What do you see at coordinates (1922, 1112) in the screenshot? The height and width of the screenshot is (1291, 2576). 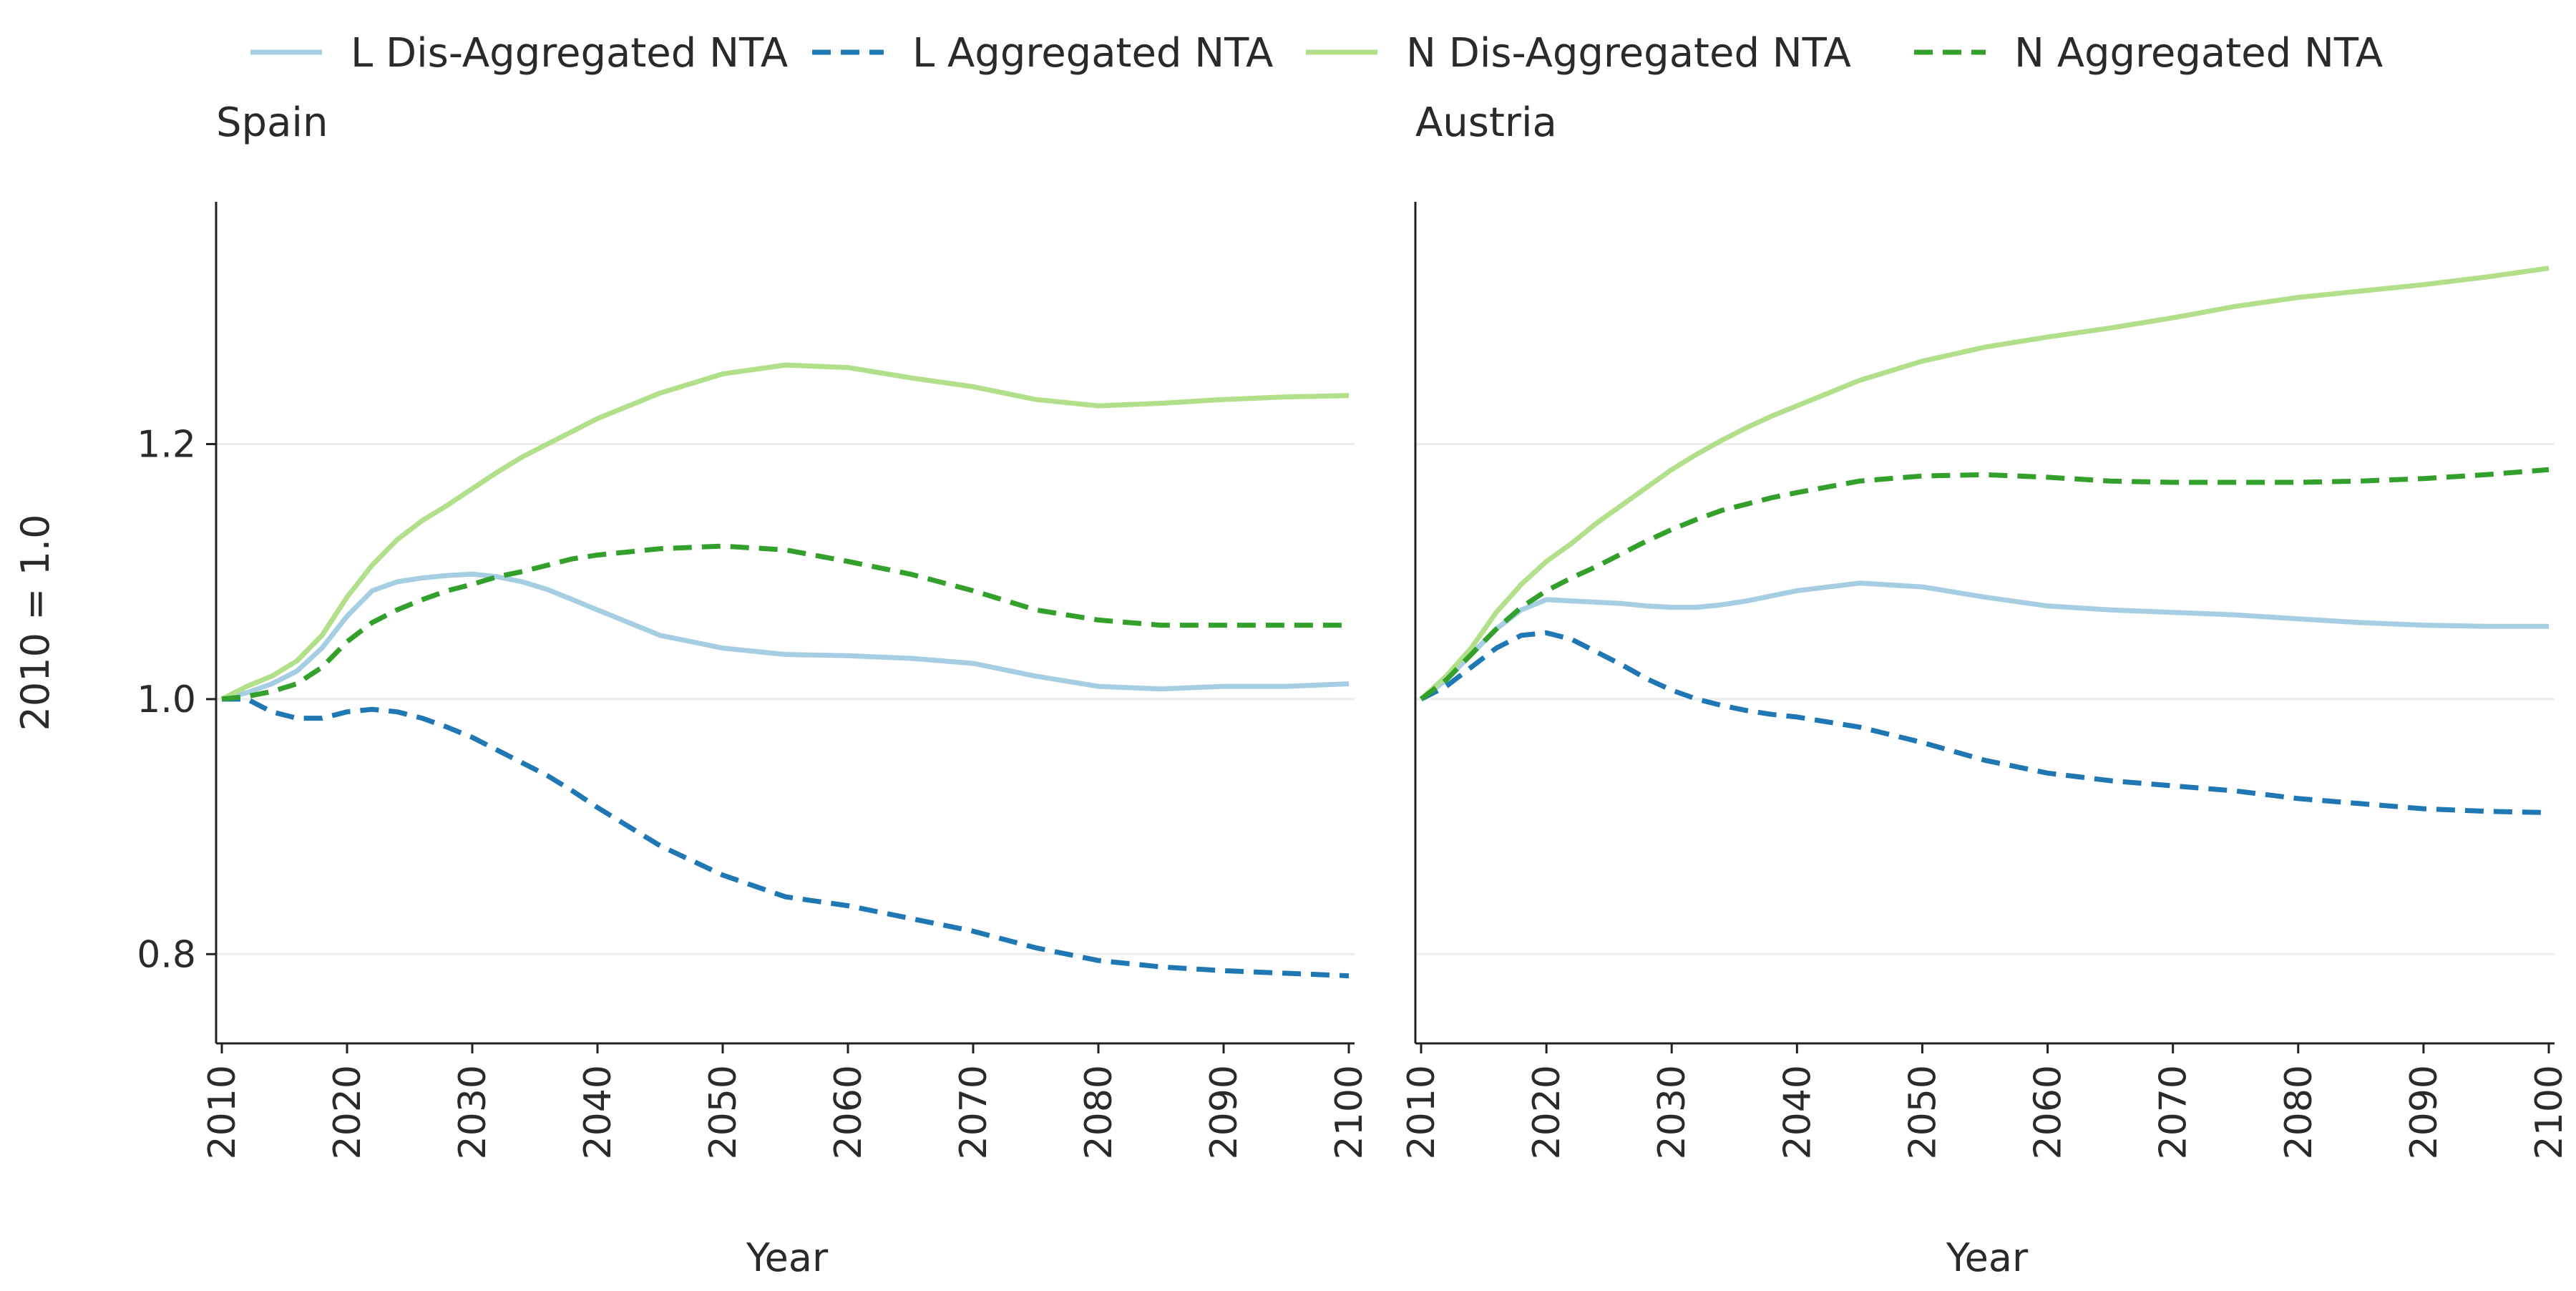 I see `x-tick-label-austria-2050: 2050` at bounding box center [1922, 1112].